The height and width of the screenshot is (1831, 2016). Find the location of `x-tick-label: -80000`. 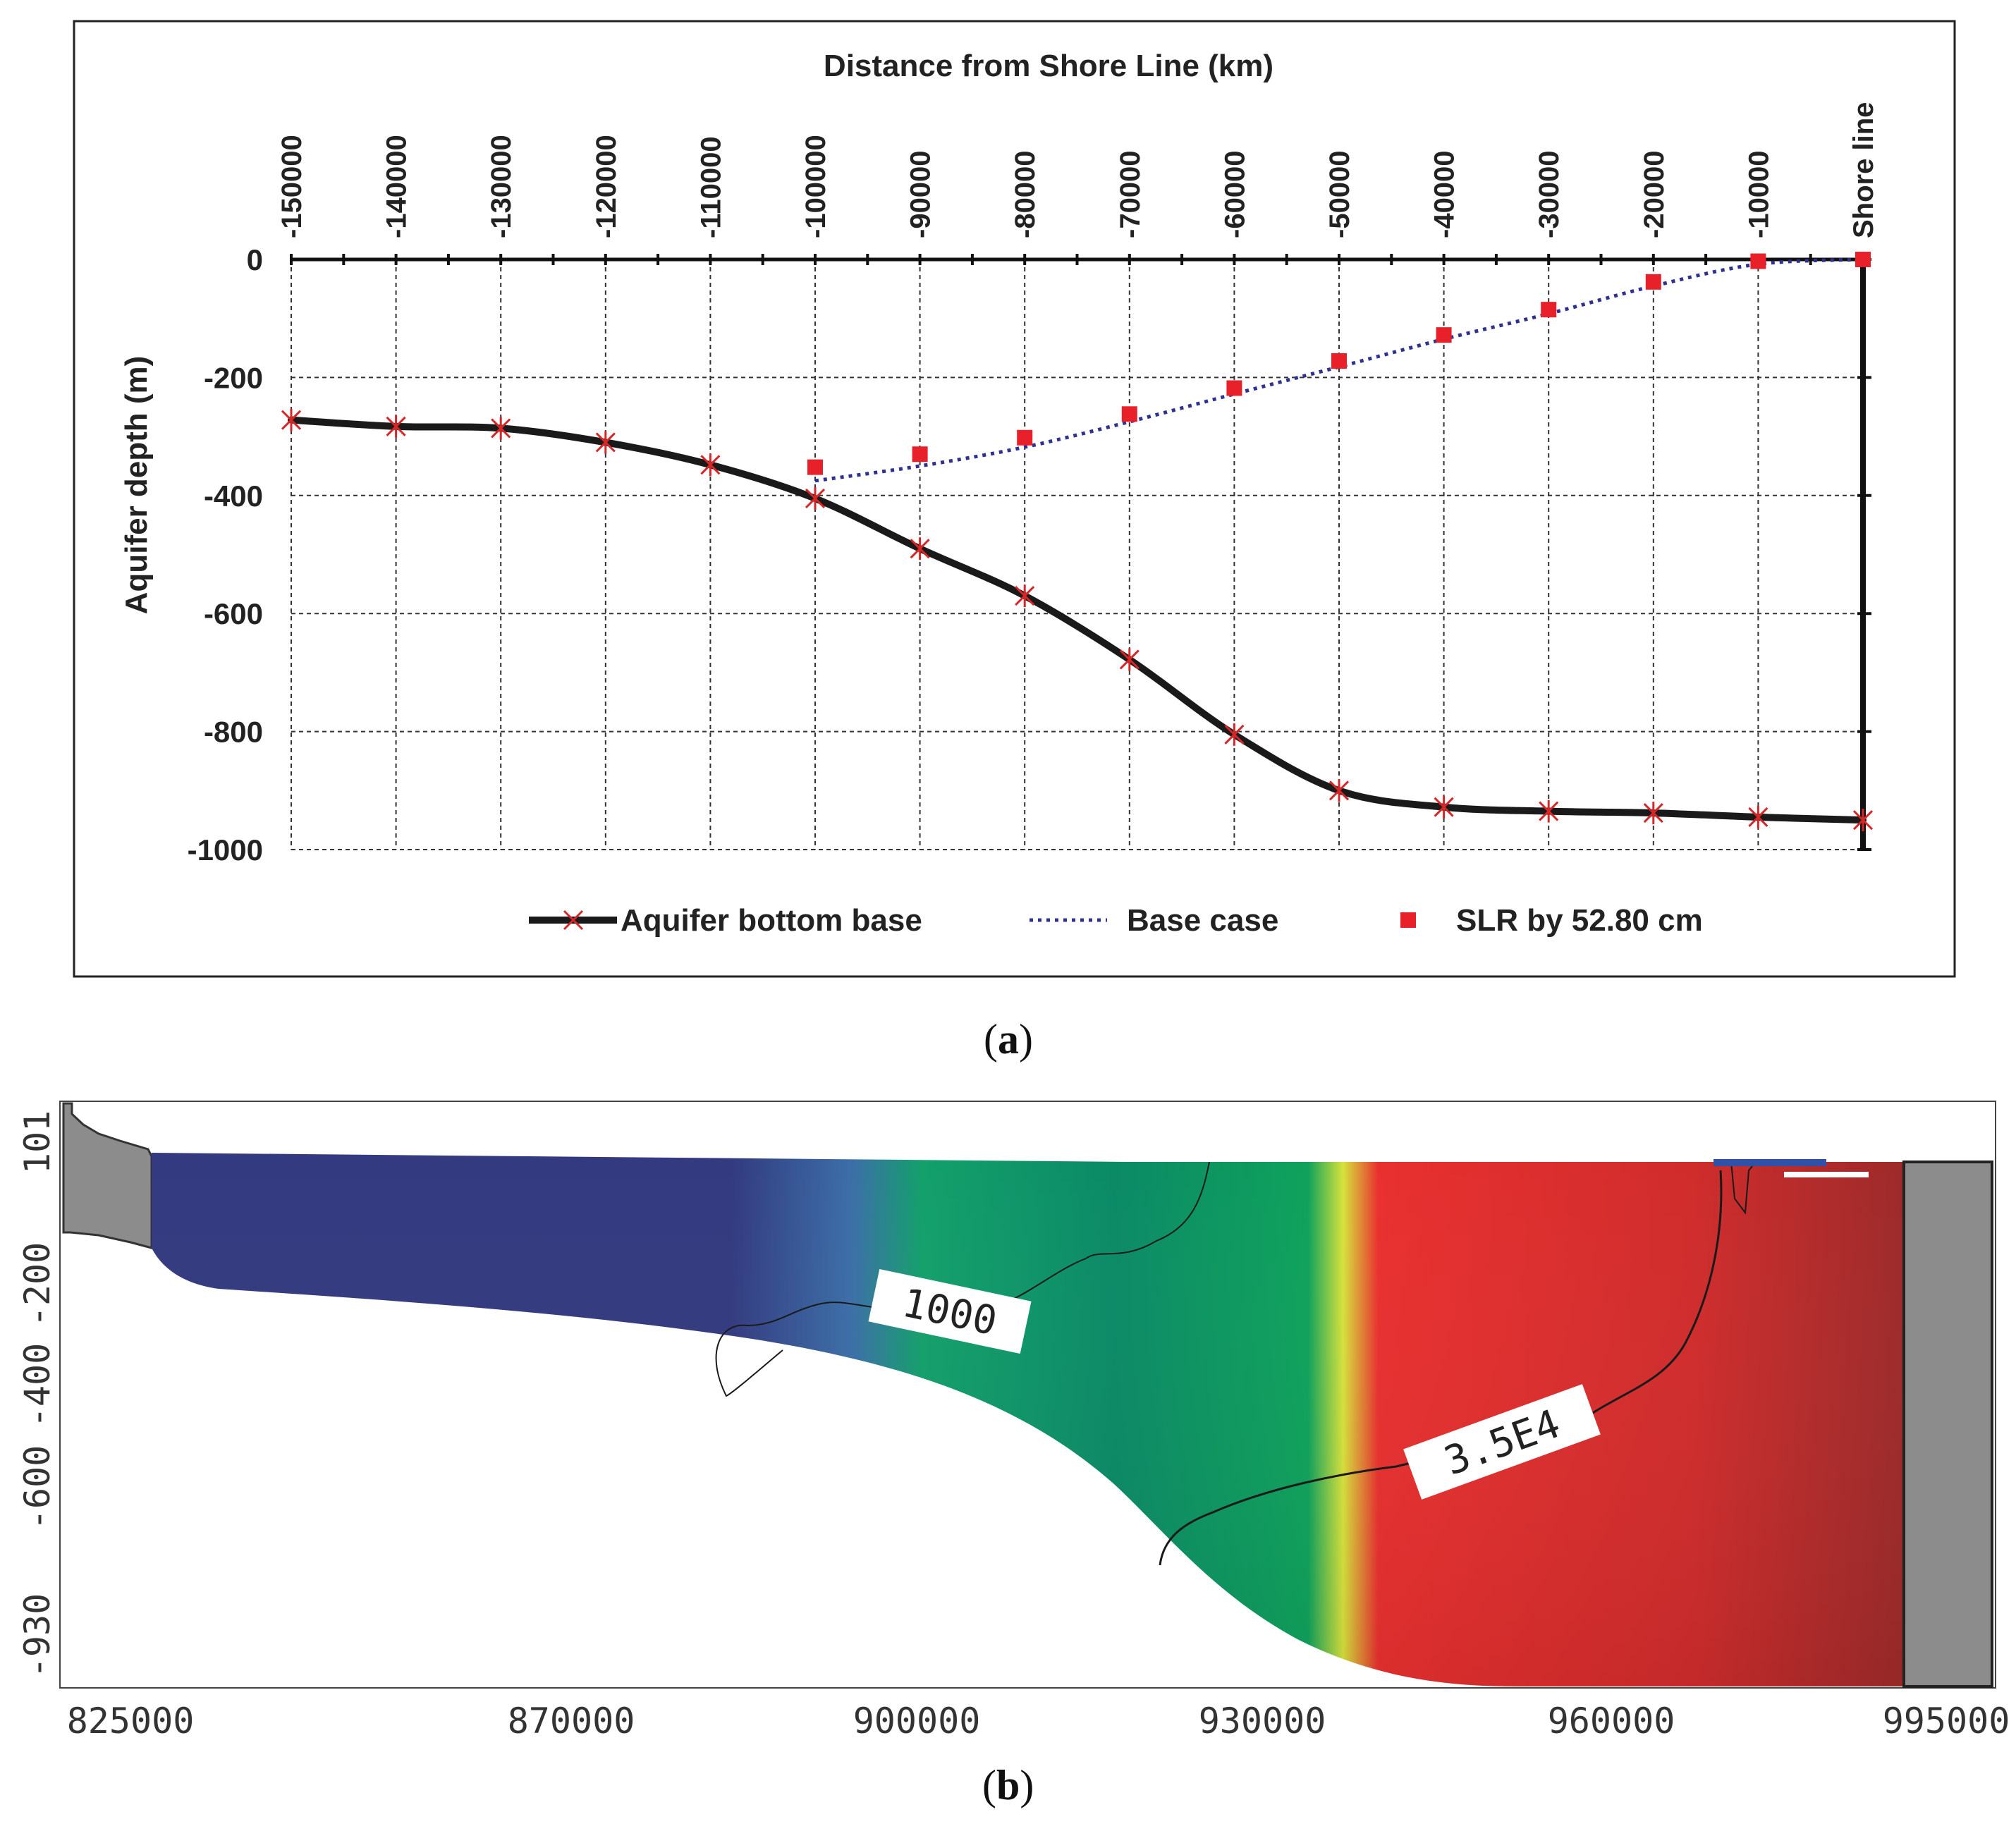

x-tick-label: -80000 is located at coordinates (1025, 194).